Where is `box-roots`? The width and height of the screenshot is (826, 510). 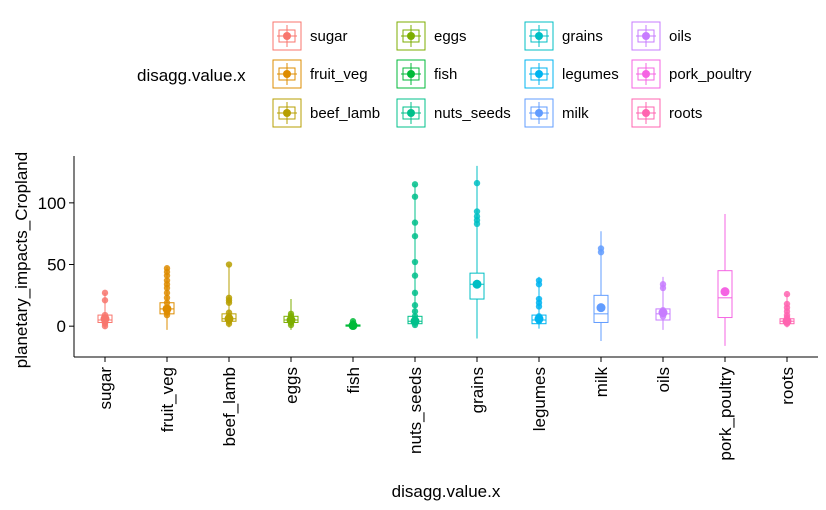
box-roots is located at coordinates (787, 309).